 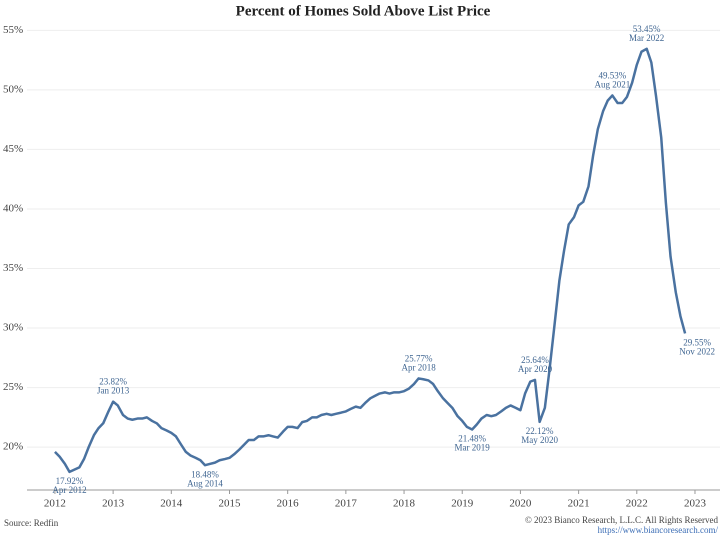 What do you see at coordinates (473, 448) in the screenshot?
I see `annotation-date: Mar 2019` at bounding box center [473, 448].